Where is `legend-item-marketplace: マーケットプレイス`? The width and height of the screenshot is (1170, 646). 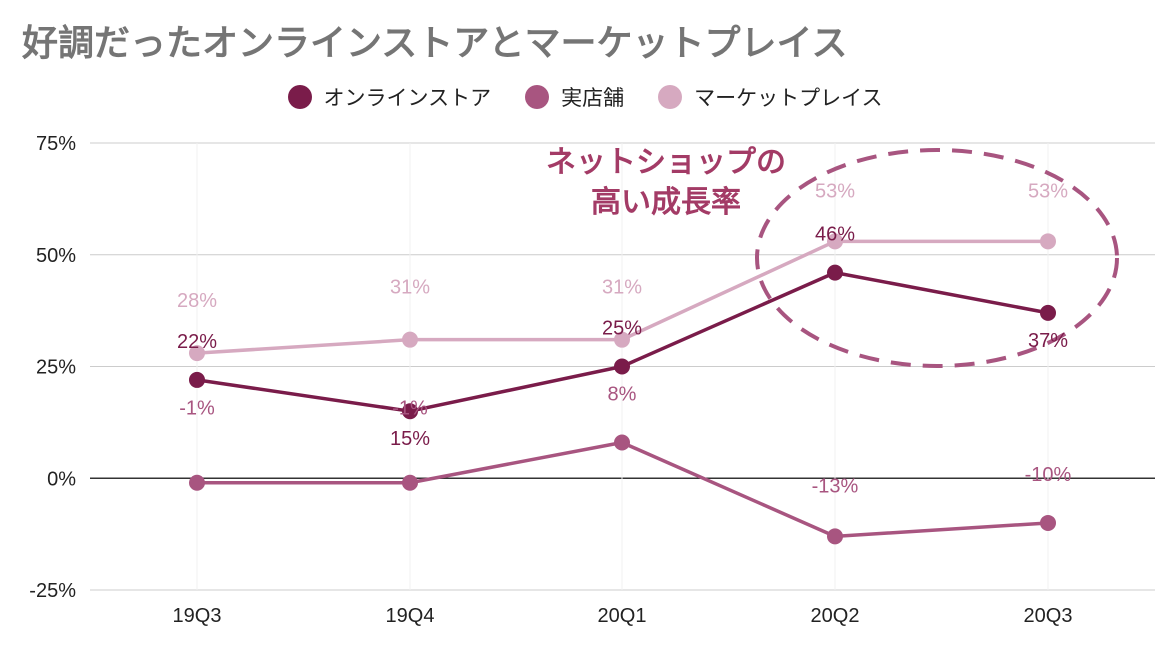 legend-item-marketplace: マーケットプレイス is located at coordinates (770, 97).